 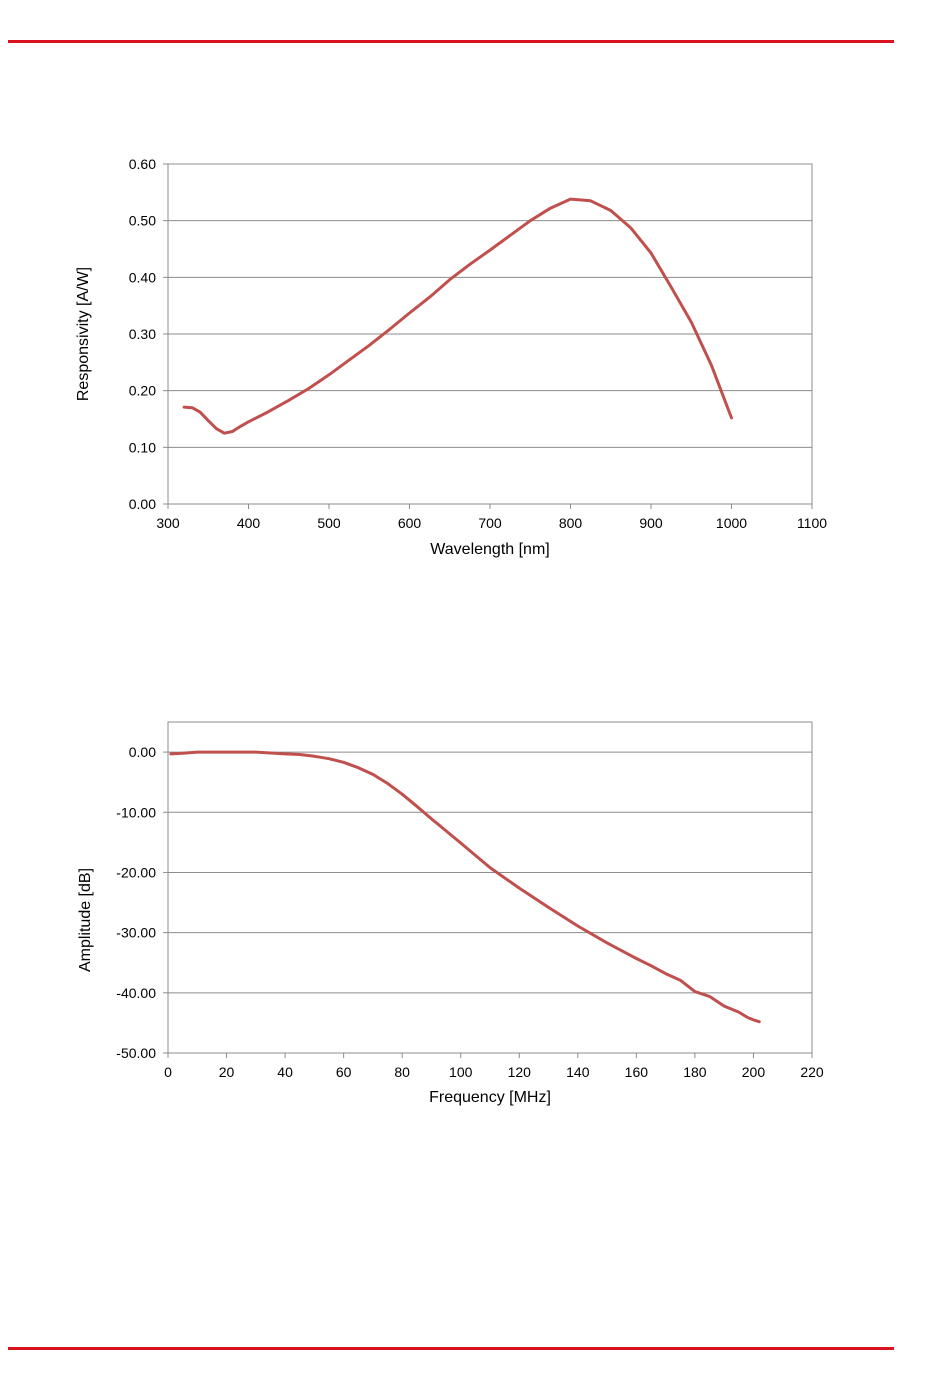 I want to click on x-tick-label: 20, so click(x=227, y=1072).